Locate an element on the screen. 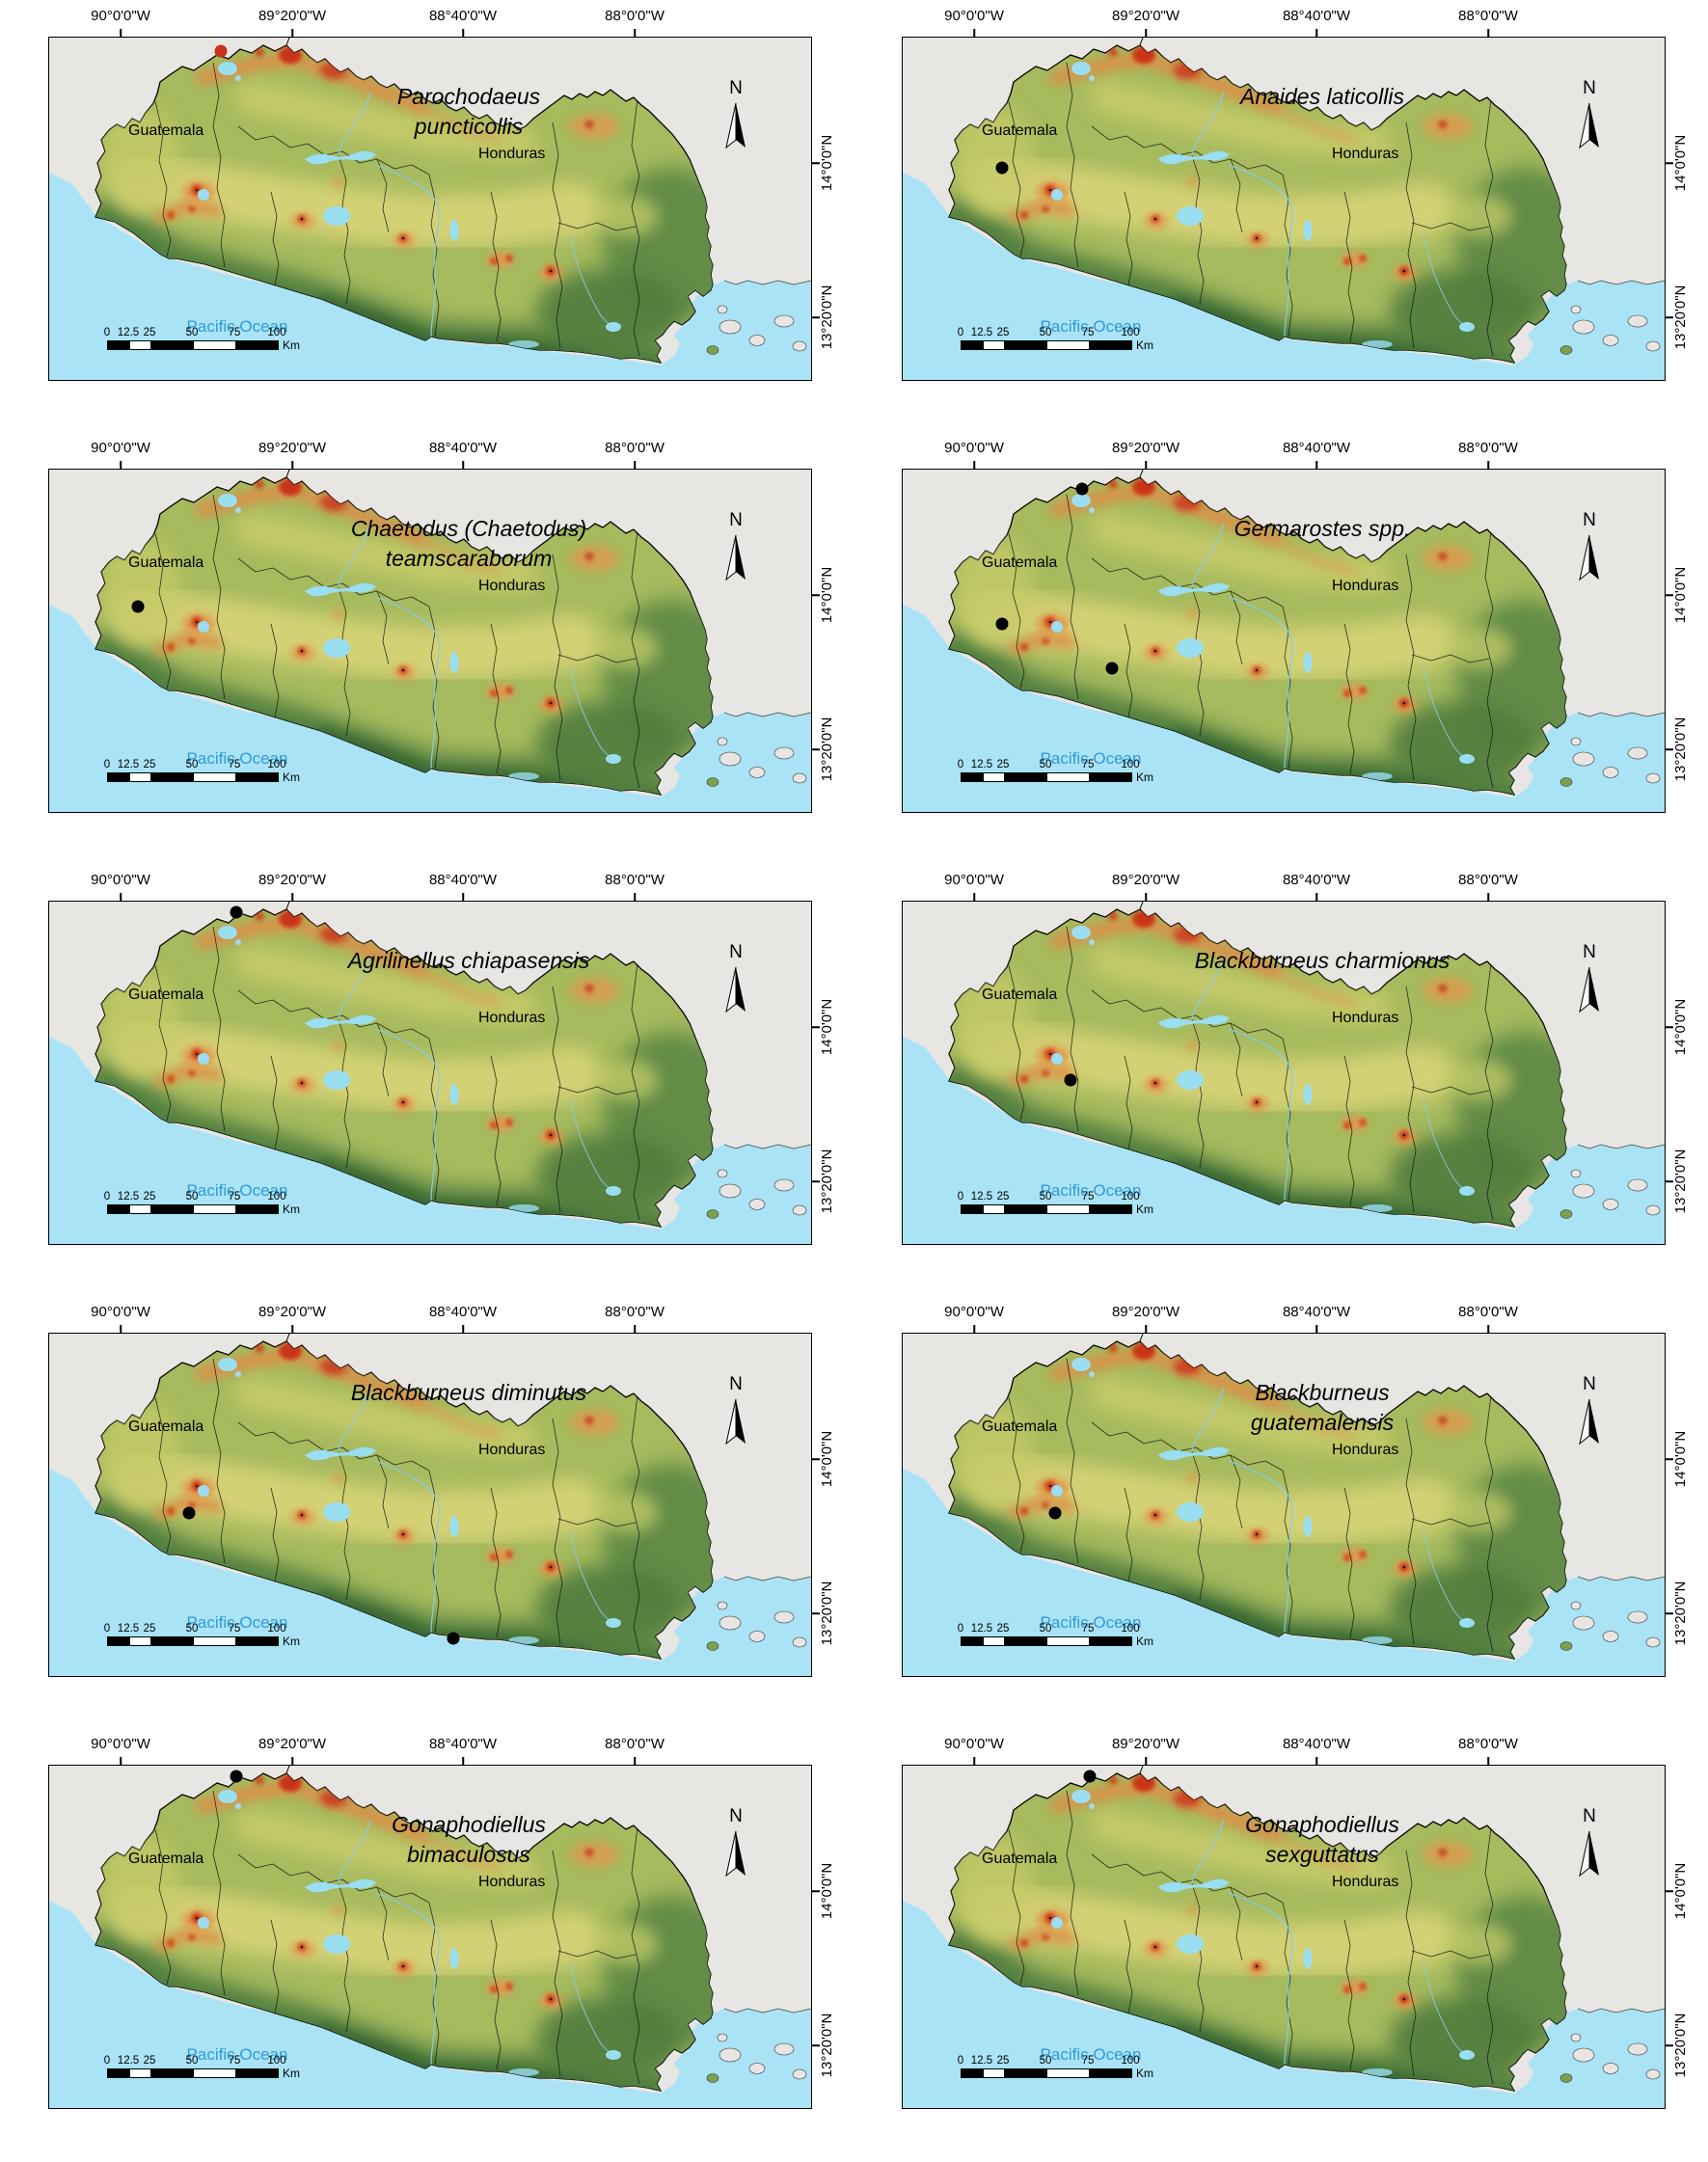  species-title: Agrilinellus chiapasensis is located at coordinates (468, 960).